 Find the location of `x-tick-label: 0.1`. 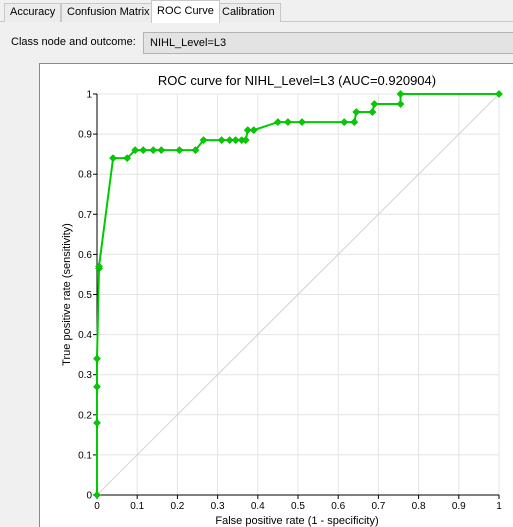

x-tick-label: 0.1 is located at coordinates (137, 506).